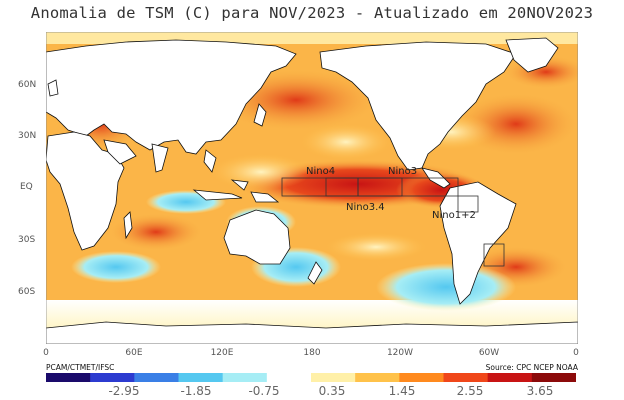 This screenshot has height=400, width=624. Describe the element at coordinates (27, 85) in the screenshot. I see `lat-label-60n: 60N` at that location.